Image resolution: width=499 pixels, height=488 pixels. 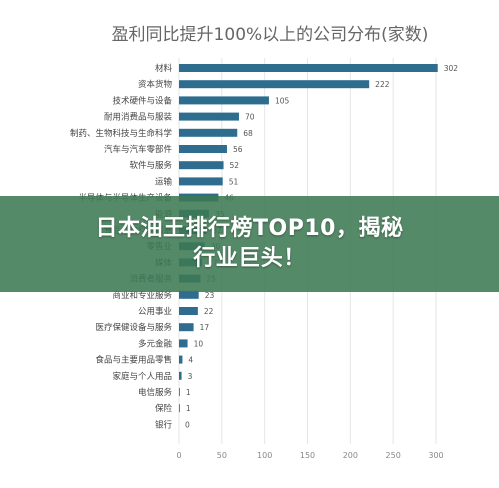 I want to click on x-tick-label: 200, so click(x=350, y=455).